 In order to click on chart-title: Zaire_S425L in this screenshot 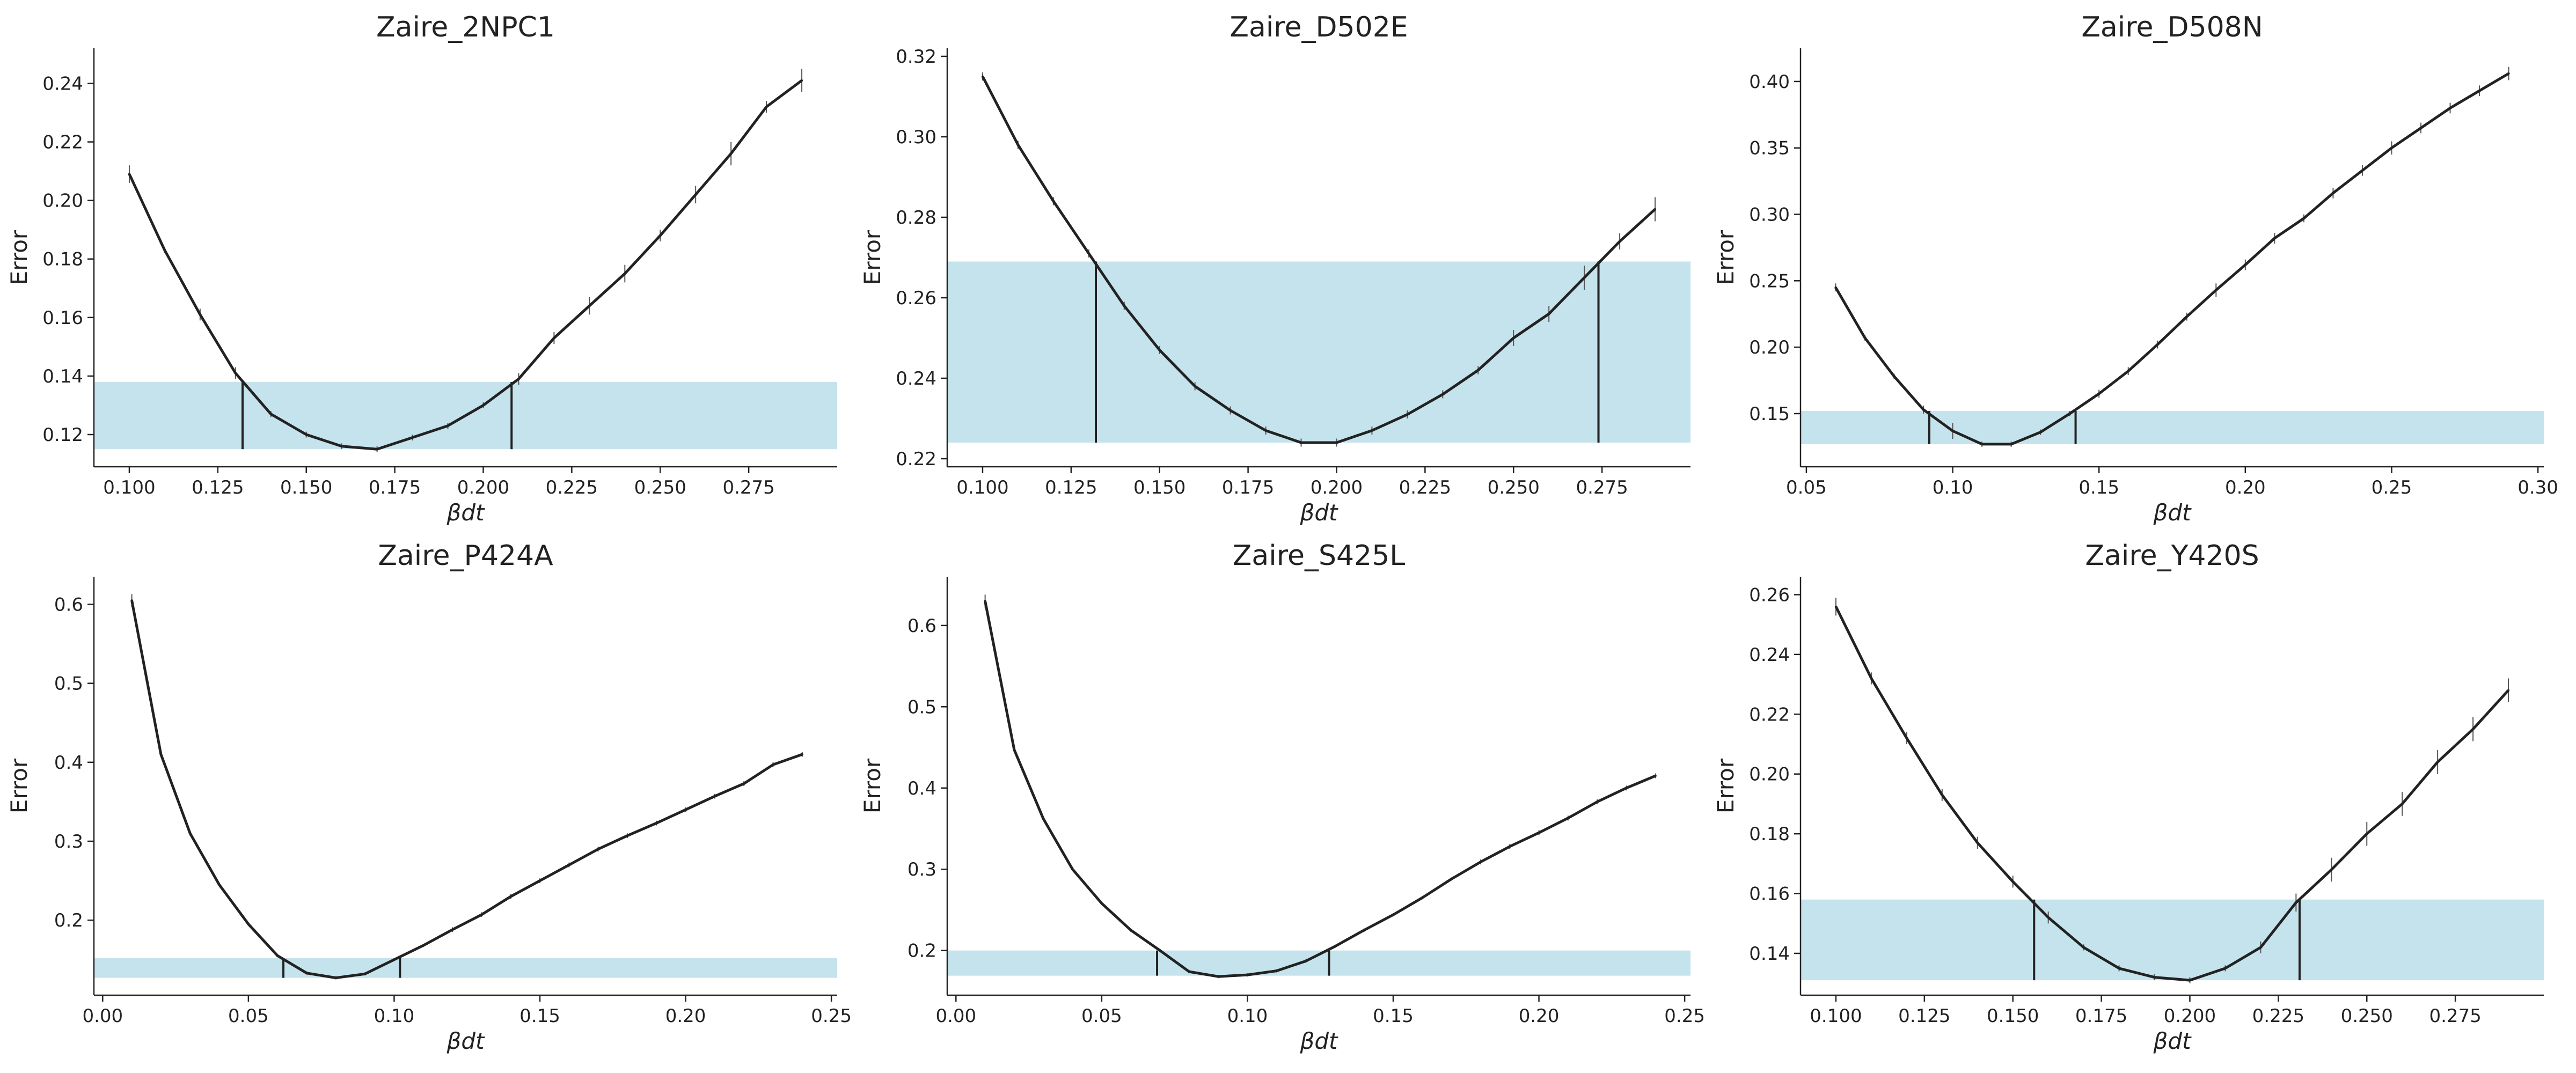, I will do `click(1319, 556)`.